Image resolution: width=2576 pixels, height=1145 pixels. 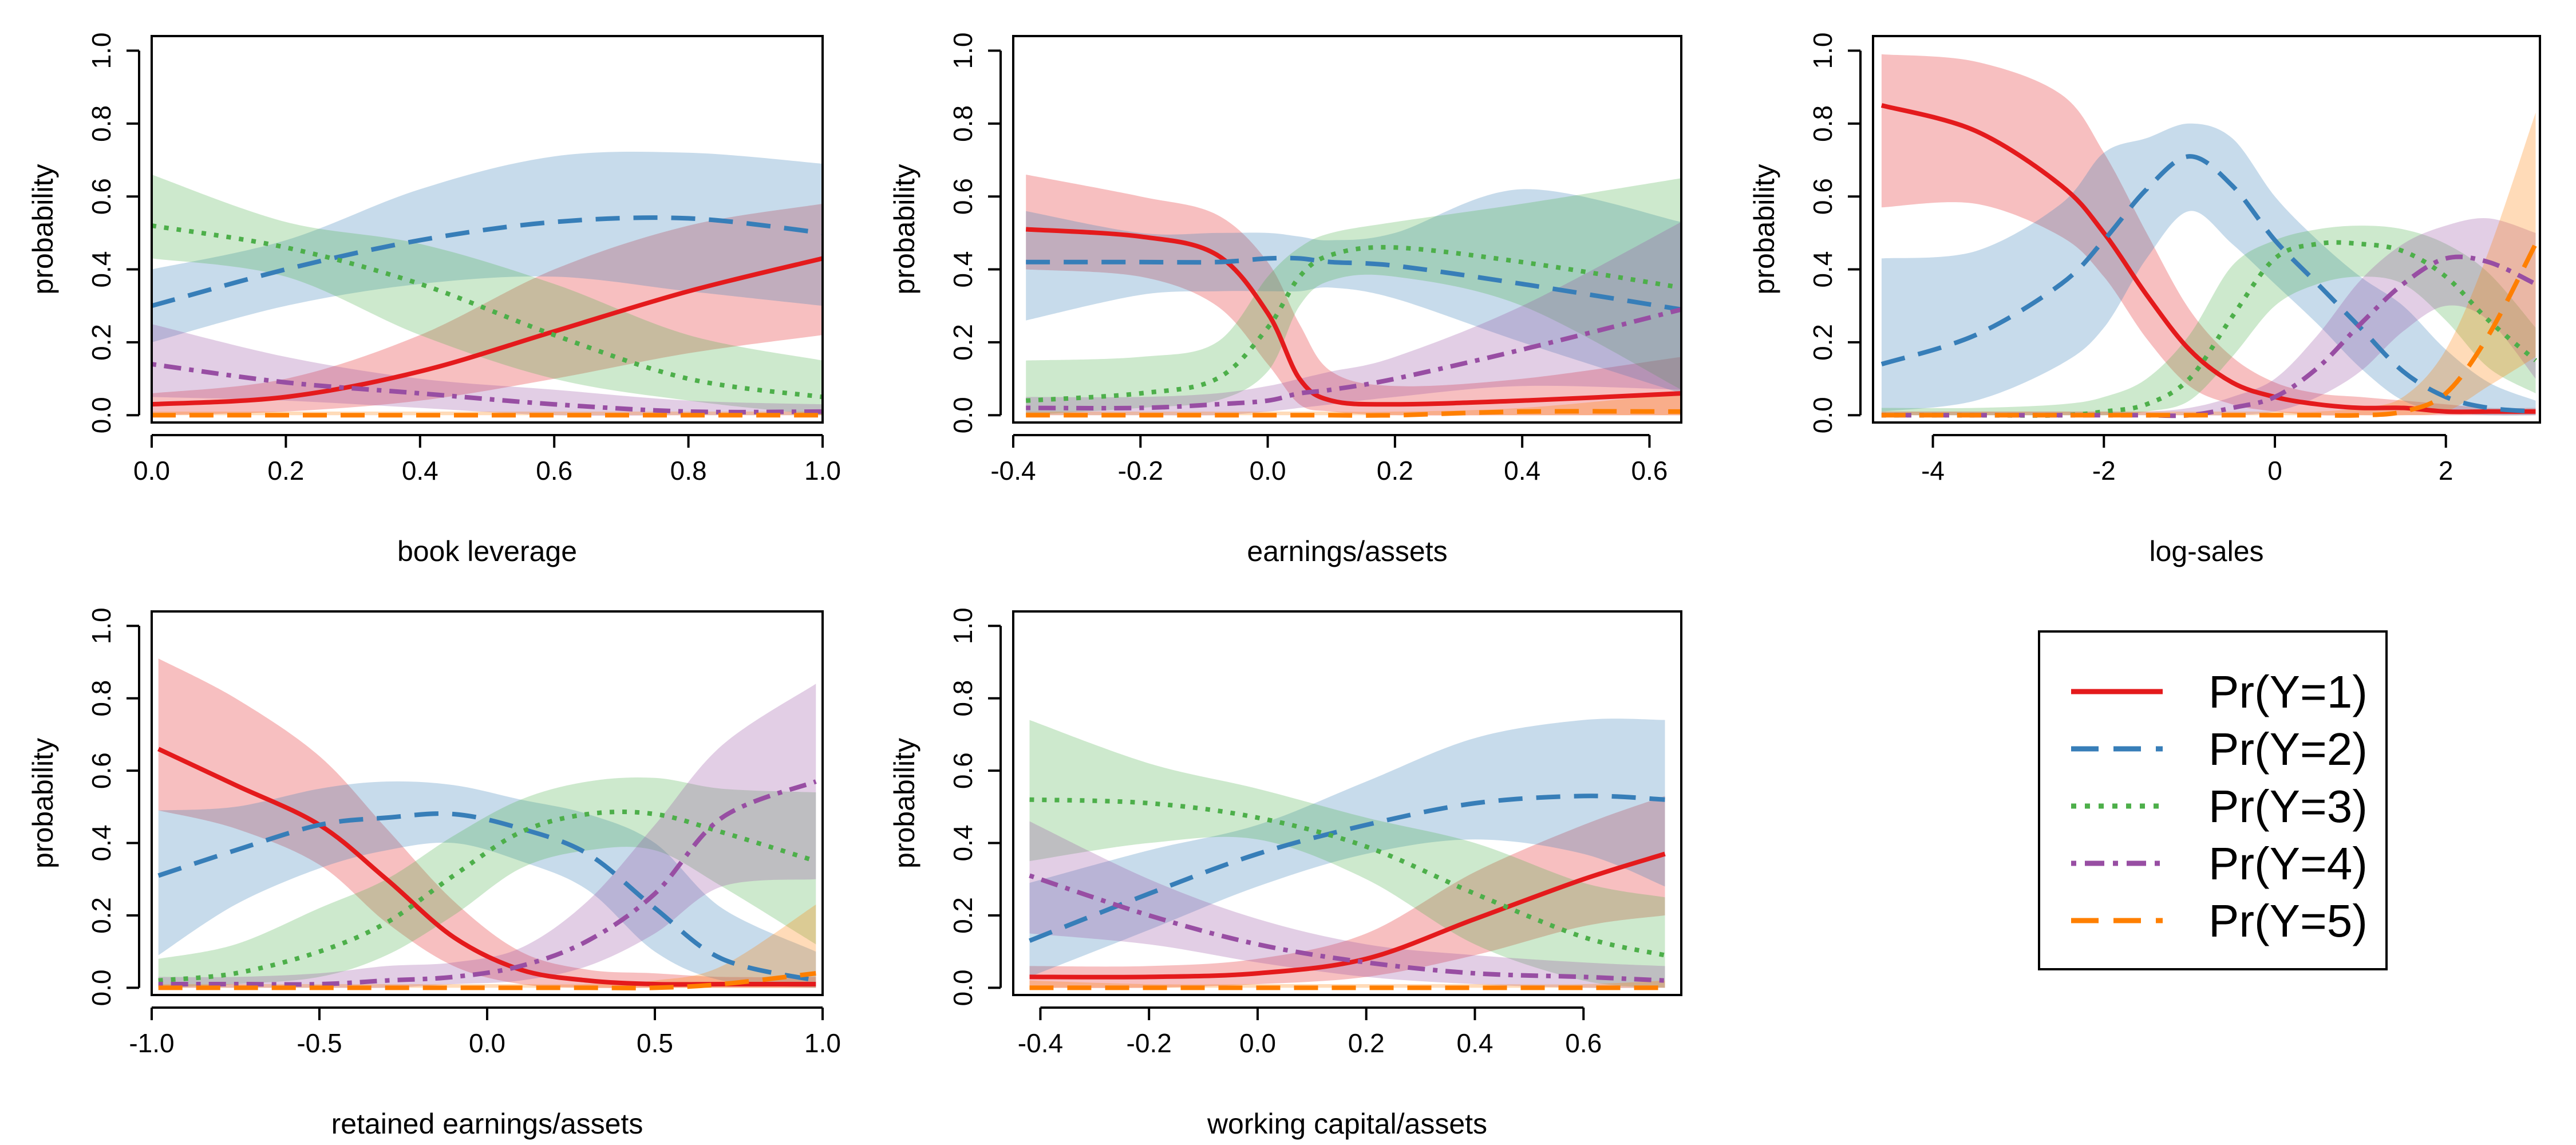 I want to click on x-tick-label: -0.4, so click(x=1040, y=1043).